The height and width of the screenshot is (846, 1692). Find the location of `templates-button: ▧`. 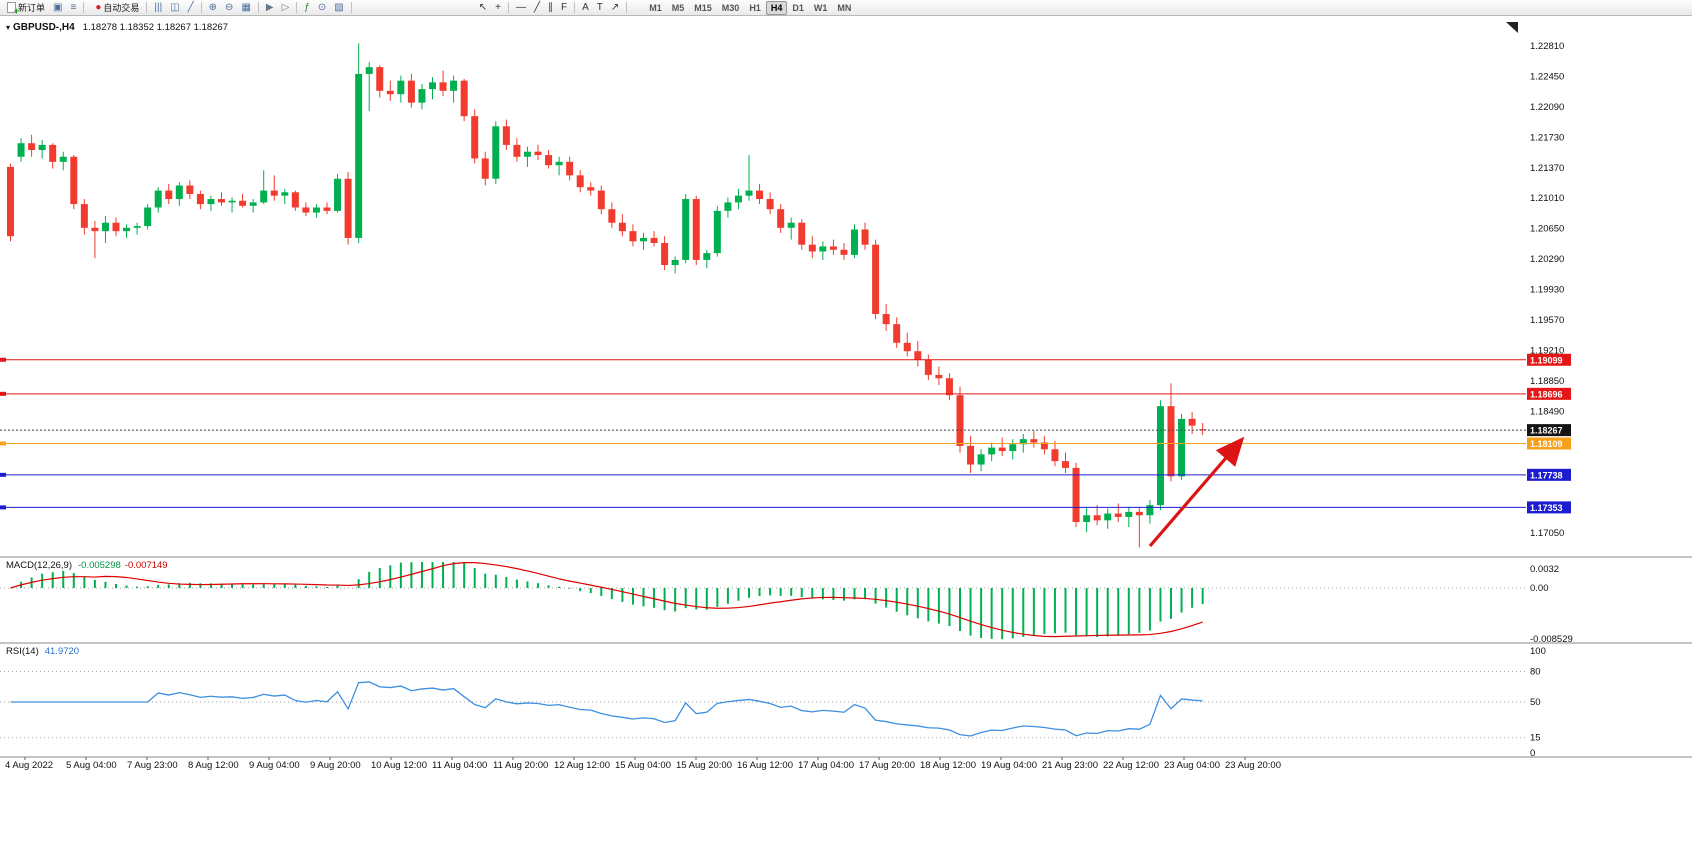

templates-button: ▧ is located at coordinates (338, 8).